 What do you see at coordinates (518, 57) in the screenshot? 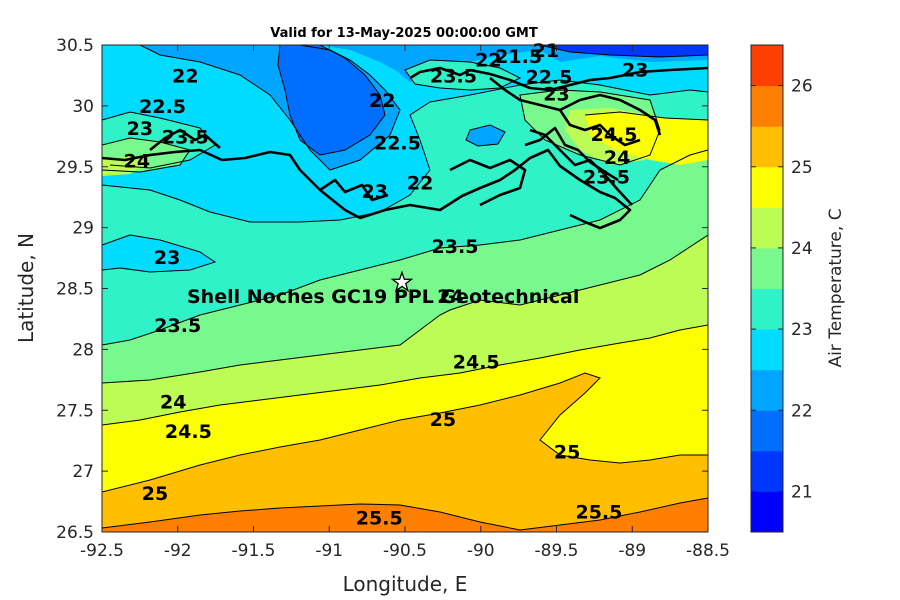
I see `contour-label: 21.5` at bounding box center [518, 57].